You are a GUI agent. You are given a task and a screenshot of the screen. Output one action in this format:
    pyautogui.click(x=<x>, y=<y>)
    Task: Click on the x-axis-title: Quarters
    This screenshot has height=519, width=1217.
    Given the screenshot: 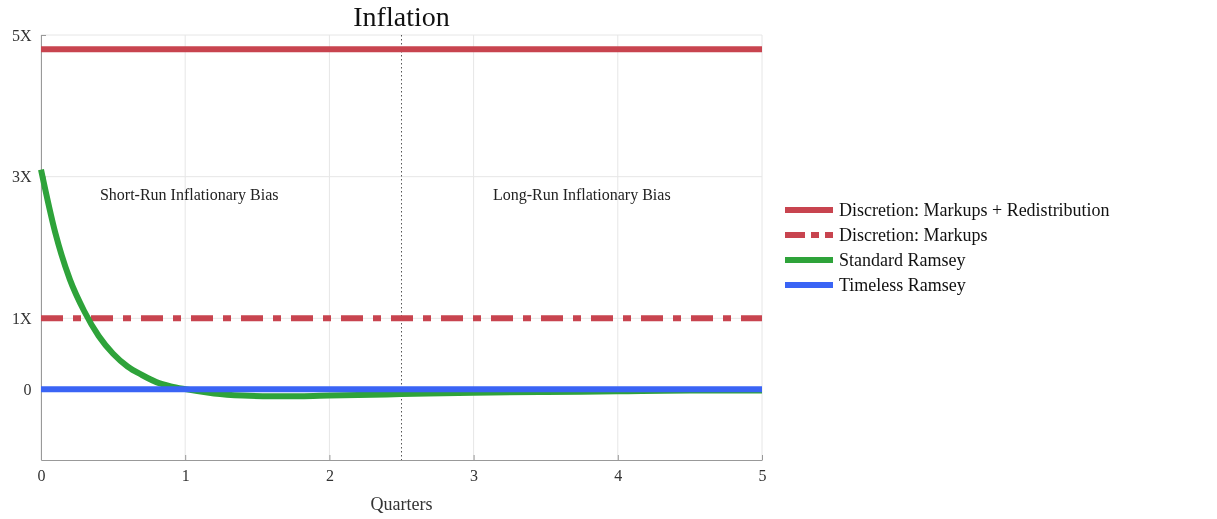 What is the action you would take?
    pyautogui.click(x=401, y=504)
    